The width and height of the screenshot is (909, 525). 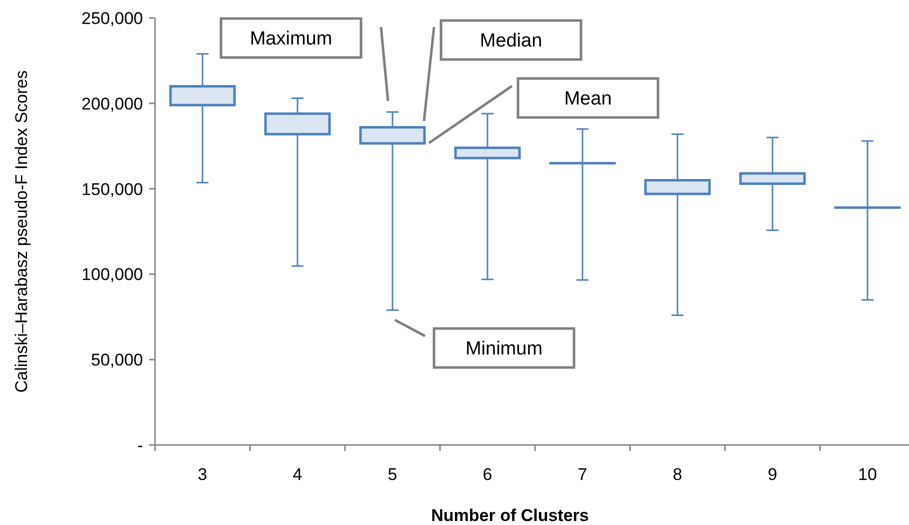 What do you see at coordinates (588, 99) in the screenshot?
I see `annotation: Mean` at bounding box center [588, 99].